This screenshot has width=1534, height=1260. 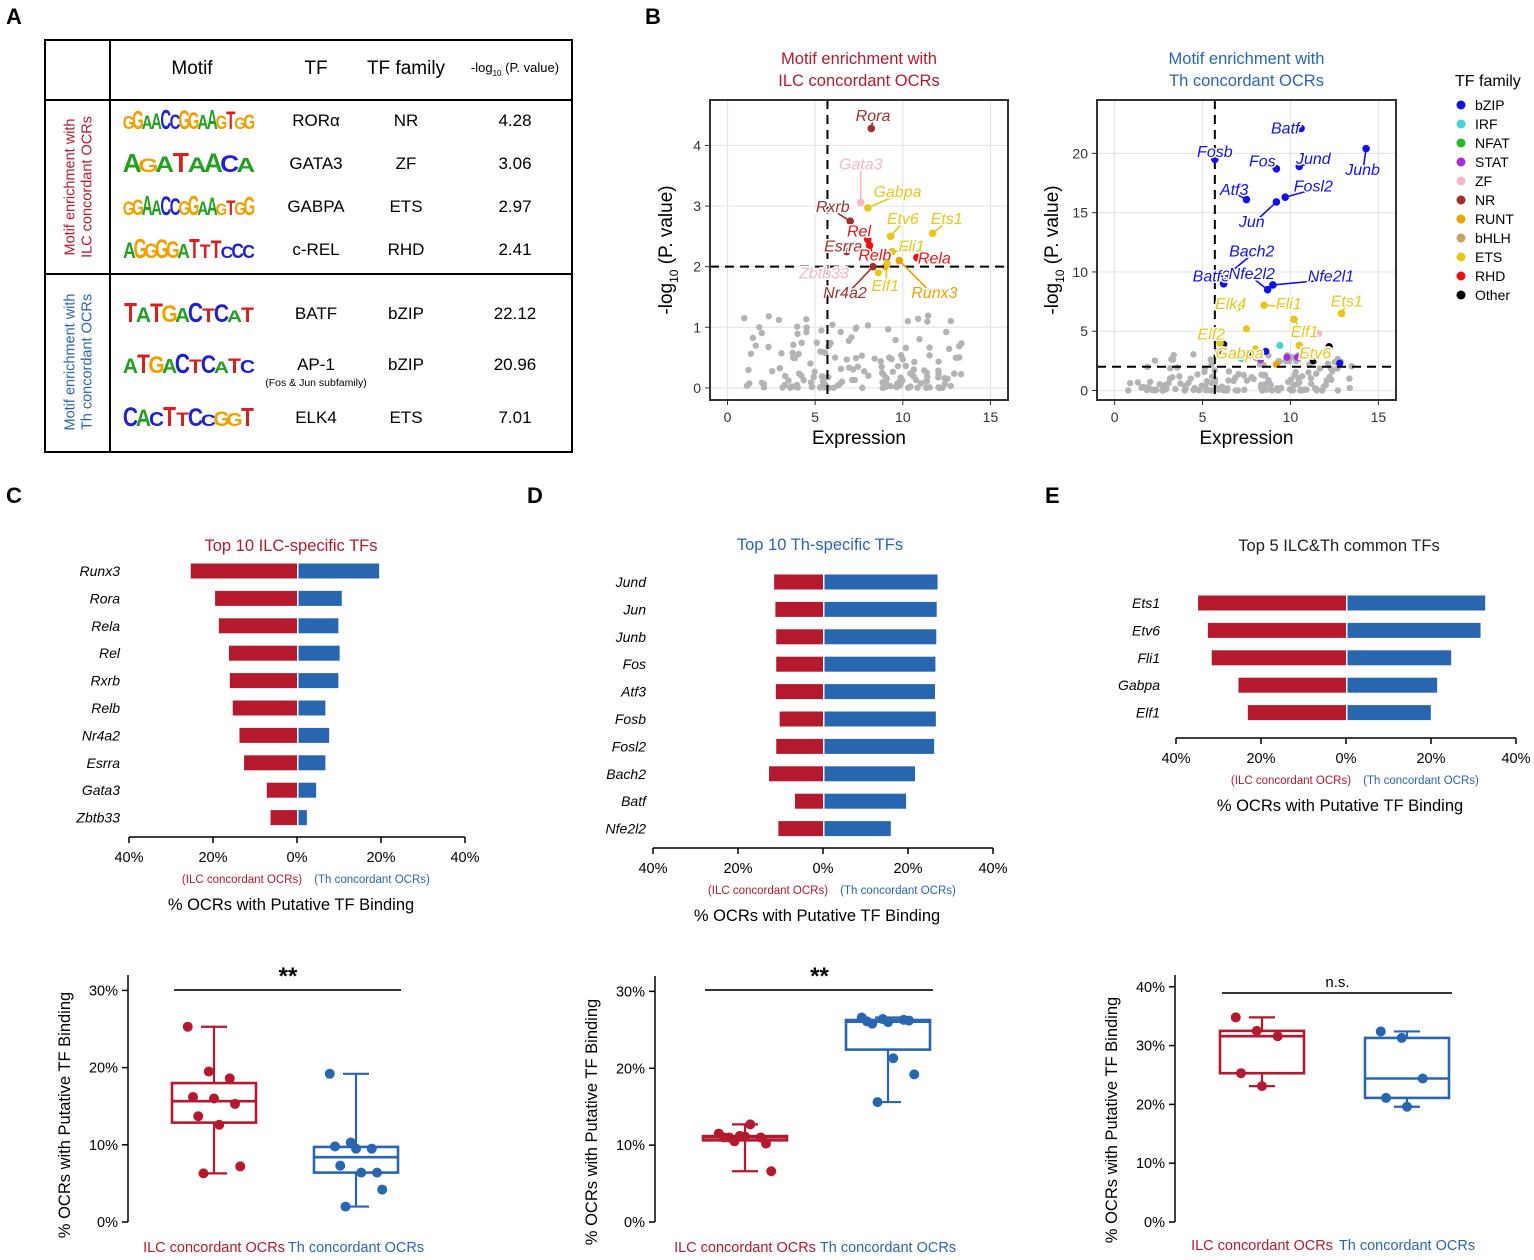 What do you see at coordinates (192, 68) in the screenshot?
I see `header-motif: Motif` at bounding box center [192, 68].